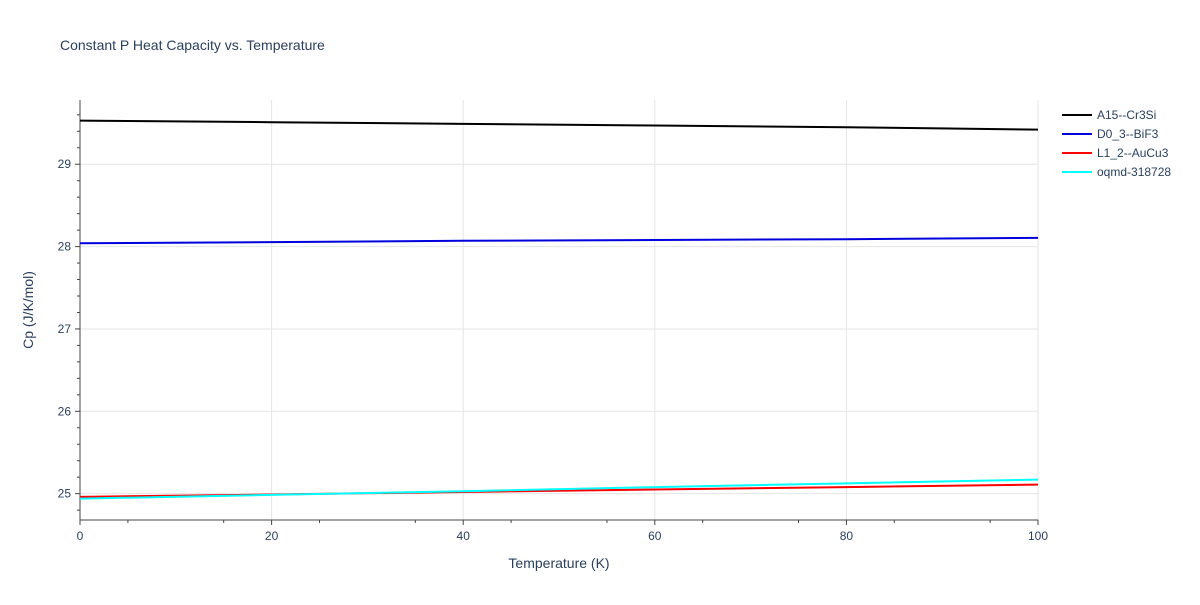 The image size is (1200, 605). What do you see at coordinates (65, 411) in the screenshot?
I see `y-tick-label: 26` at bounding box center [65, 411].